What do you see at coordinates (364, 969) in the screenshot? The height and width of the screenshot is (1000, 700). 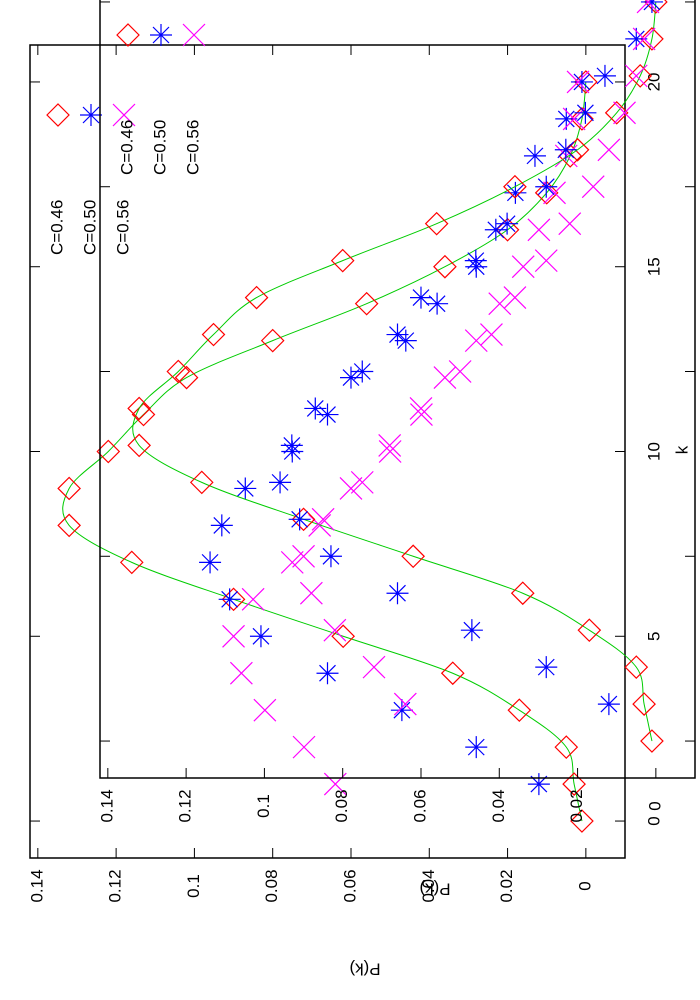 I see `y-axis-label: P(k)` at bounding box center [364, 969].